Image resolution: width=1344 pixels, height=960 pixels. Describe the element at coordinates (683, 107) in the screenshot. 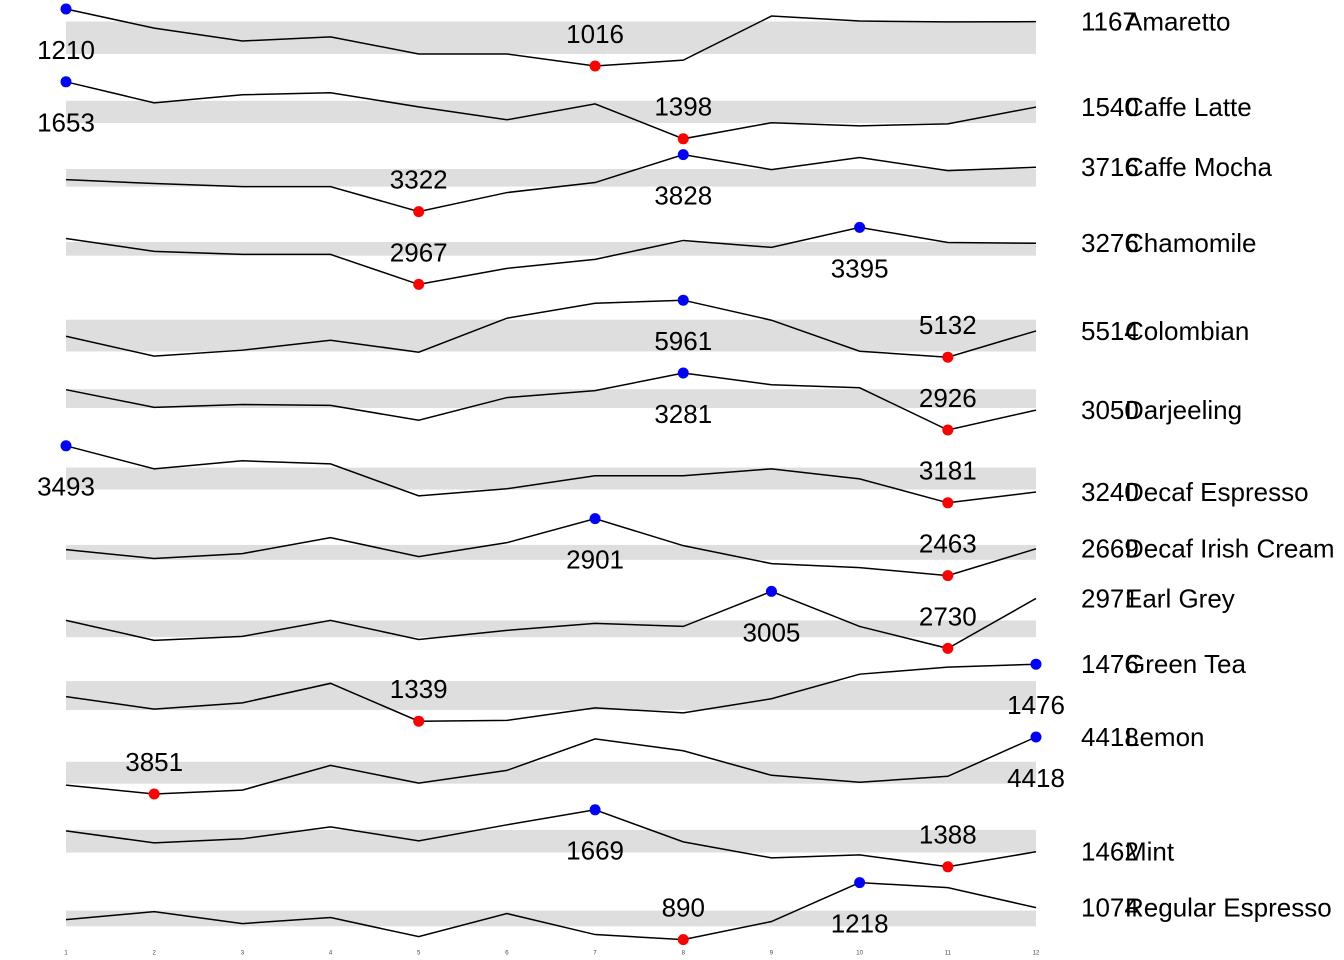

I see `min-label: 1398` at that location.